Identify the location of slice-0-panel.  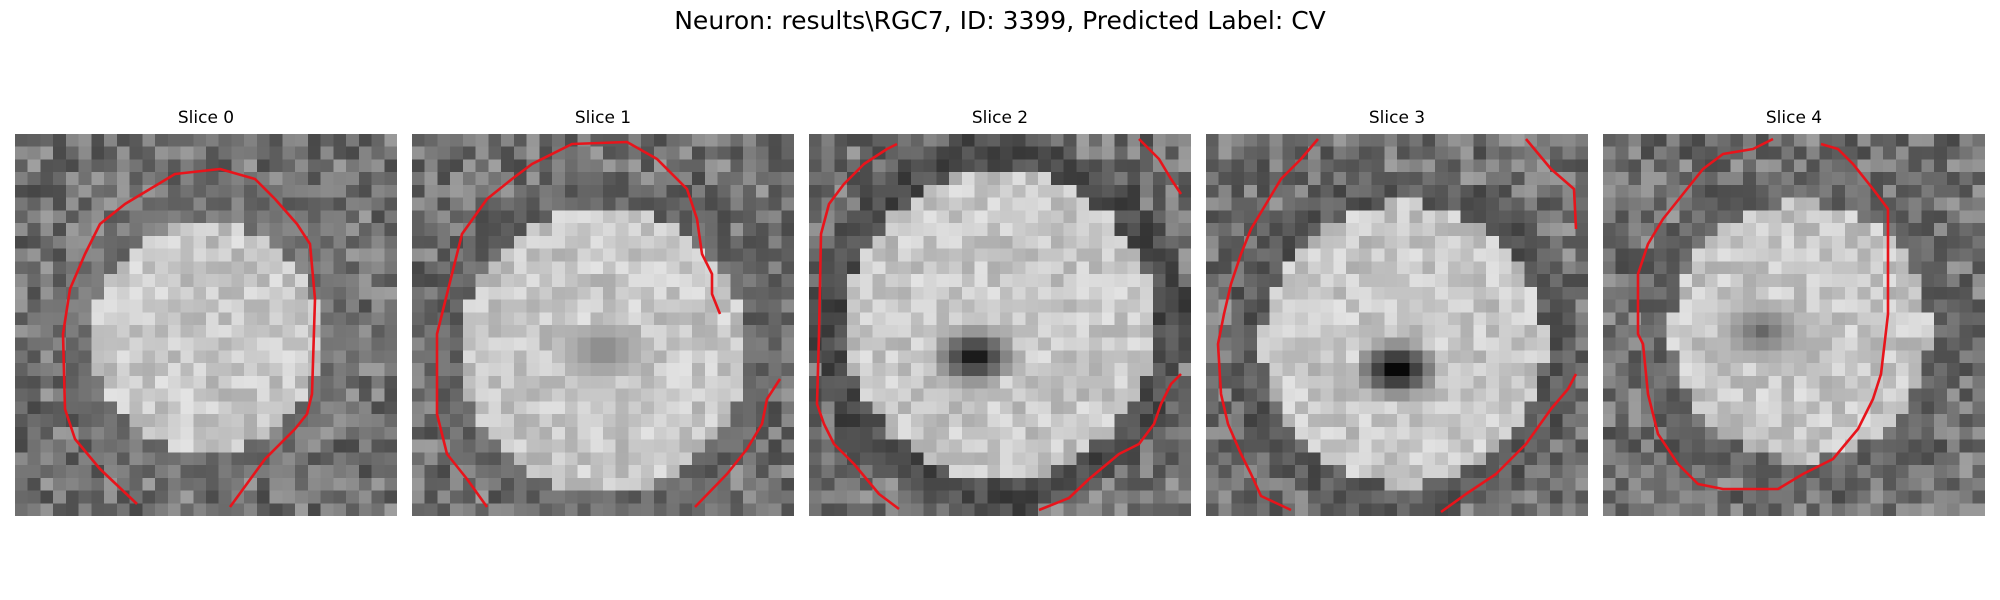
(206, 325).